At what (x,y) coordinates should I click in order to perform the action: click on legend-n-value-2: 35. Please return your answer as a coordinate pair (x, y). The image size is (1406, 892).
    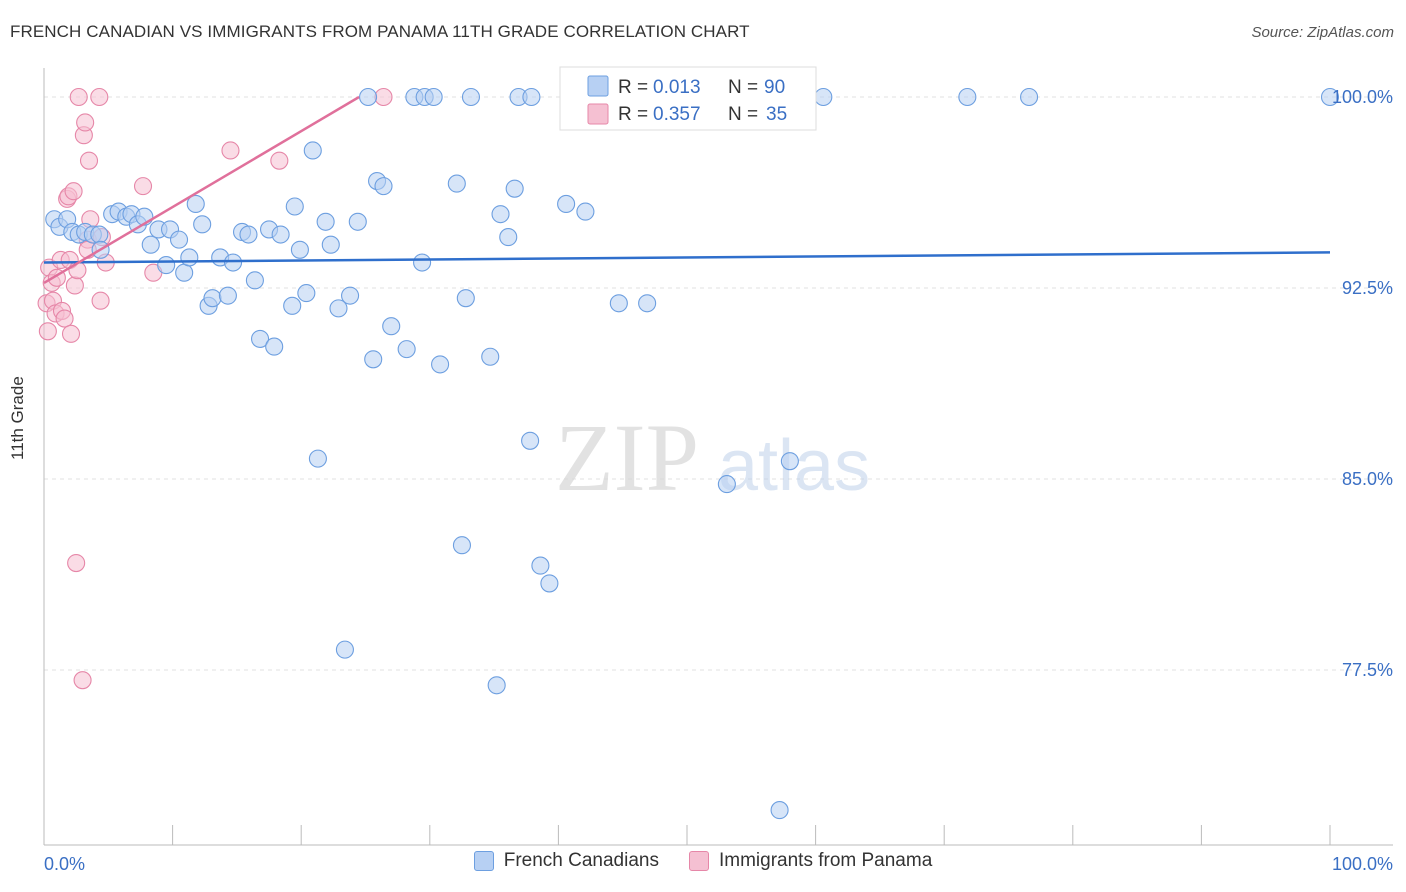
    Looking at the image, I should click on (776, 114).